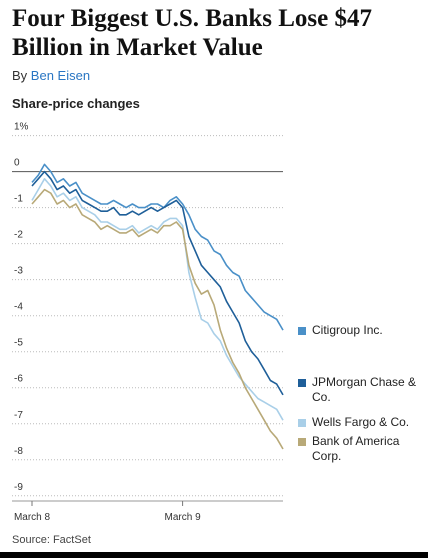 The width and height of the screenshot is (428, 558). I want to click on byline-prefix: By, so click(20, 75).